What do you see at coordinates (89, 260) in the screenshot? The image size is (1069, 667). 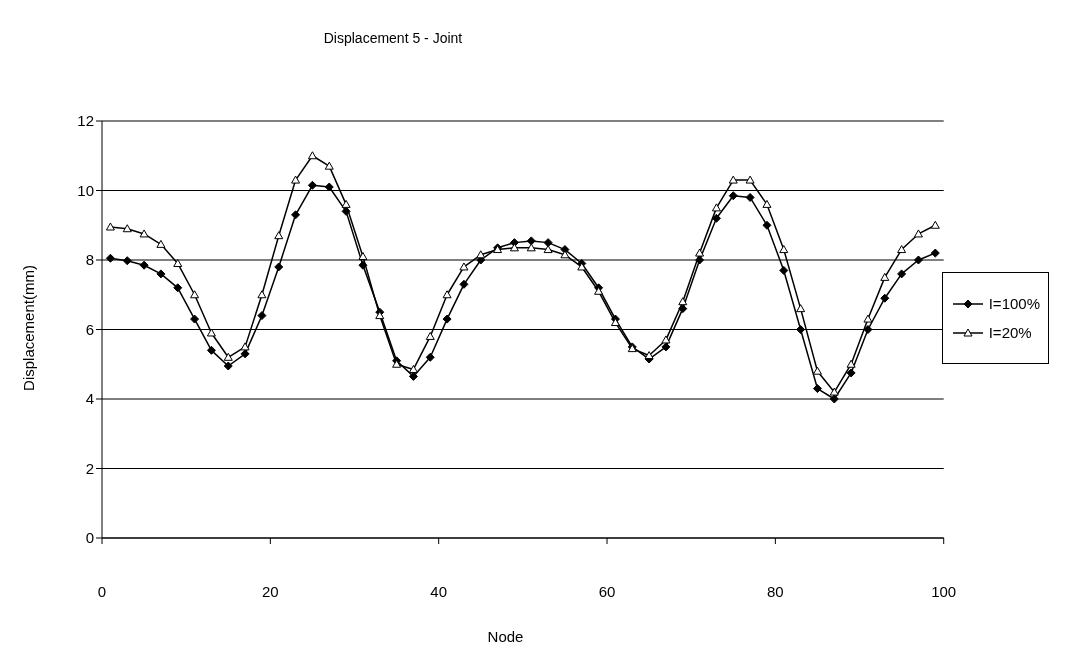 I see `y-tick-label: 8` at bounding box center [89, 260].